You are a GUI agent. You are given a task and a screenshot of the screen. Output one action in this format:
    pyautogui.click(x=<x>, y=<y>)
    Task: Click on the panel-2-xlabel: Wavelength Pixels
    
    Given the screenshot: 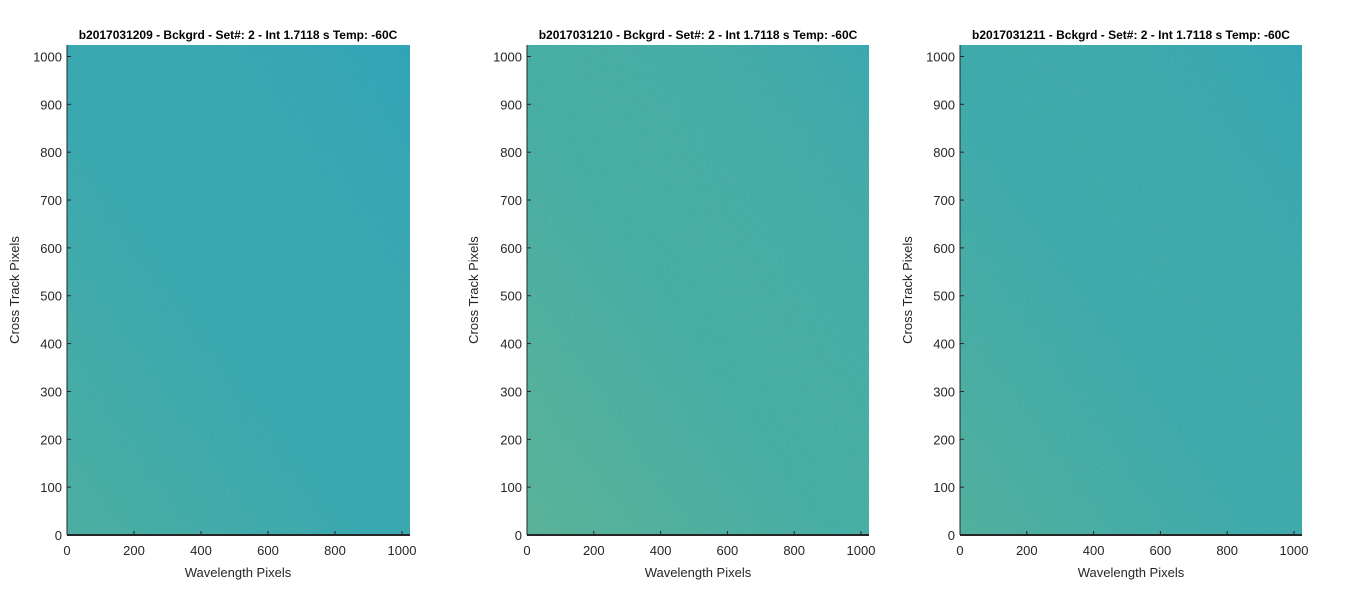 What is the action you would take?
    pyautogui.click(x=698, y=572)
    